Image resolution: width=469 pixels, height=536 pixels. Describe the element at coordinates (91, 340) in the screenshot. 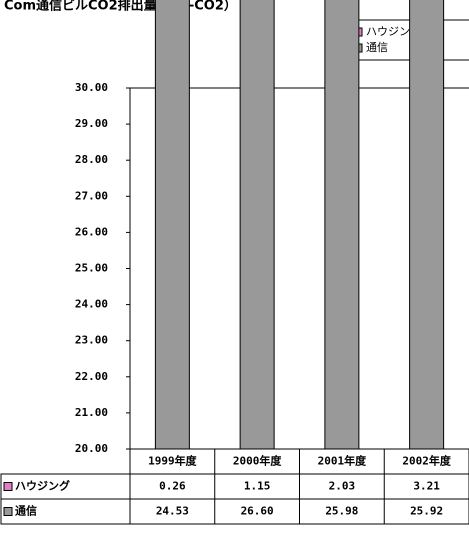

I see `y-tick-label: 23.00` at that location.